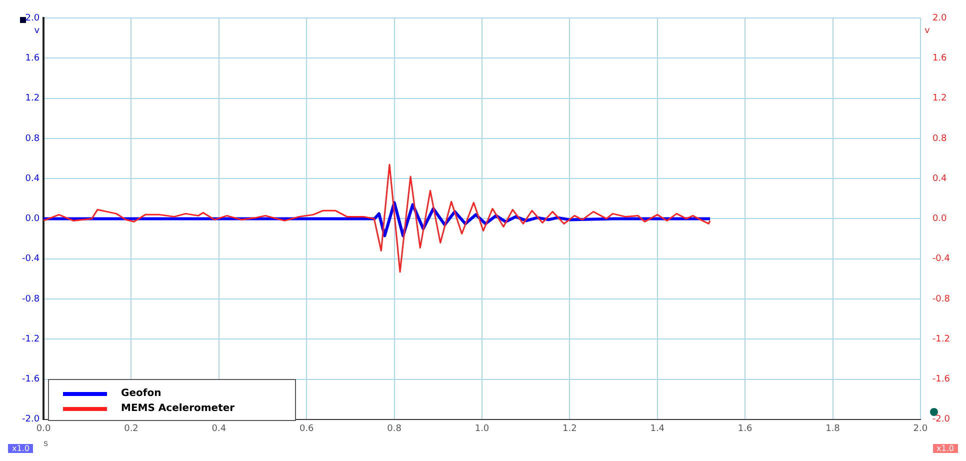 This screenshot has width=966, height=461. What do you see at coordinates (940, 58) in the screenshot?
I see `y2-tick-label: 1.6` at bounding box center [940, 58].